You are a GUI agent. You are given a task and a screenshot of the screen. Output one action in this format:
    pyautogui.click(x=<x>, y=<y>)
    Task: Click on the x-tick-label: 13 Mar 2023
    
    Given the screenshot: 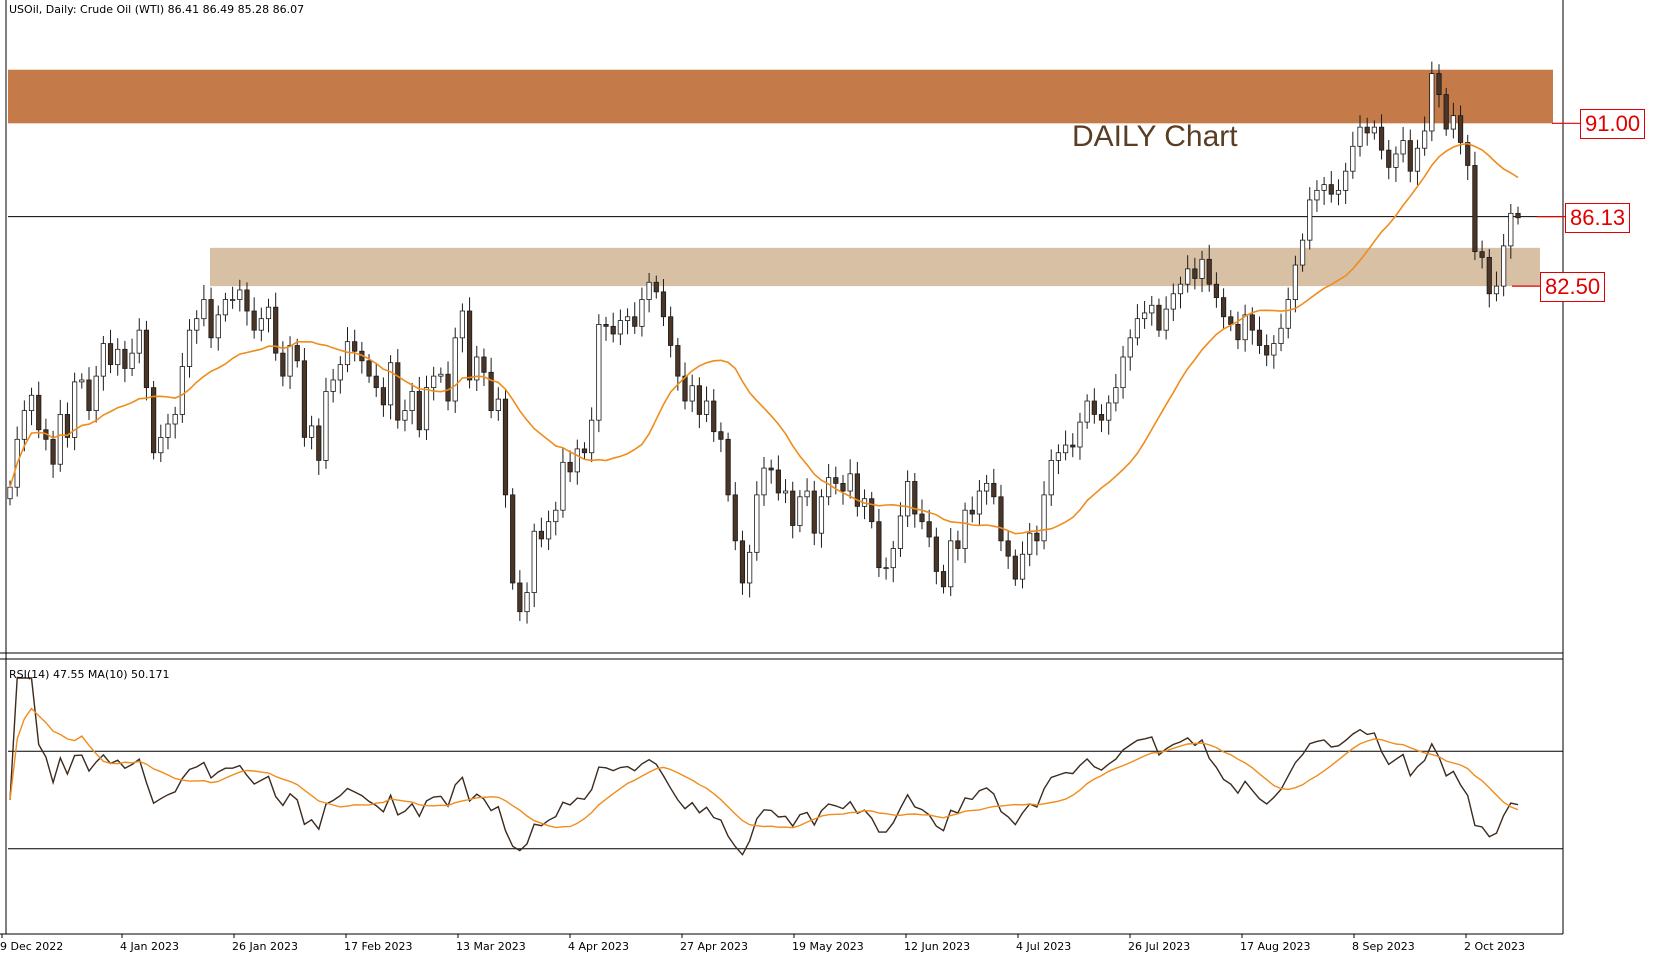 What is the action you would take?
    pyautogui.click(x=491, y=946)
    